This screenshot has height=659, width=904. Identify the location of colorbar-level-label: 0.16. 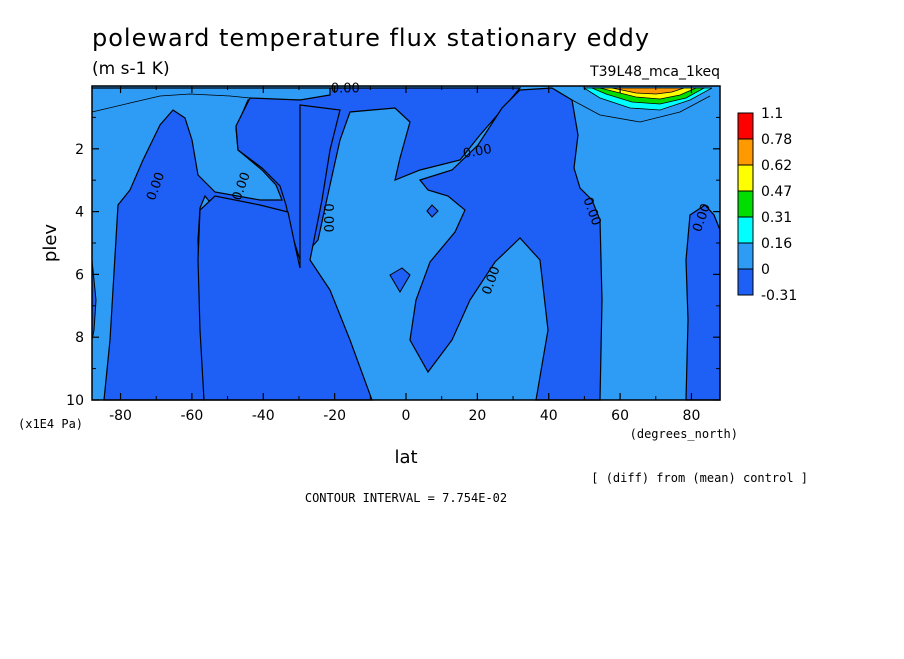
(776, 244).